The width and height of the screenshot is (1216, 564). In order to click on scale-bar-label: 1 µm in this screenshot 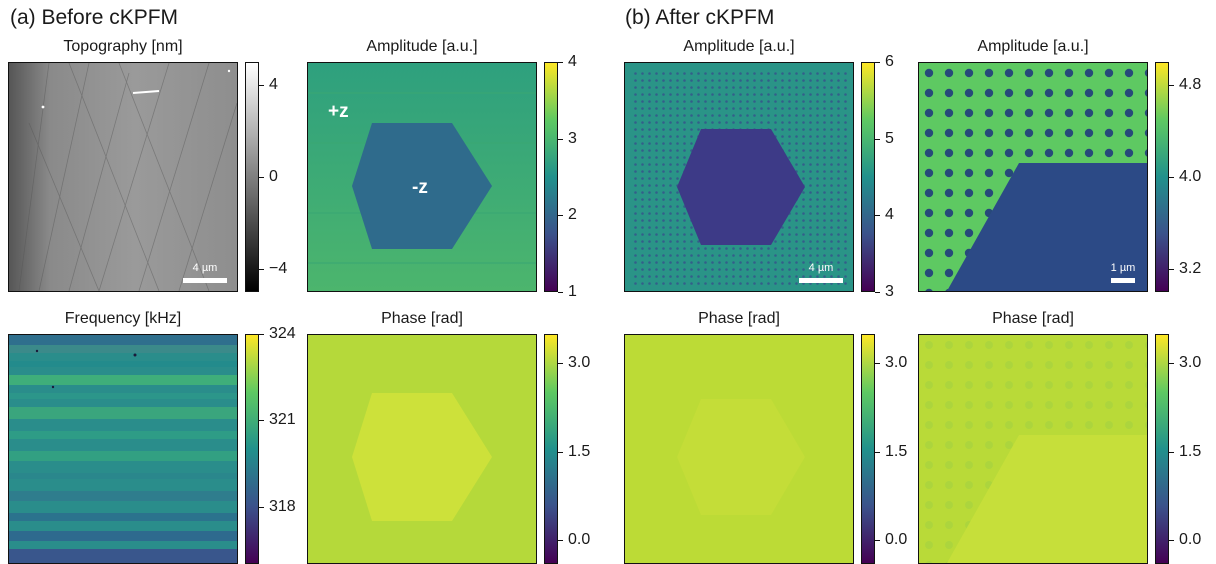, I will do `click(1123, 268)`.